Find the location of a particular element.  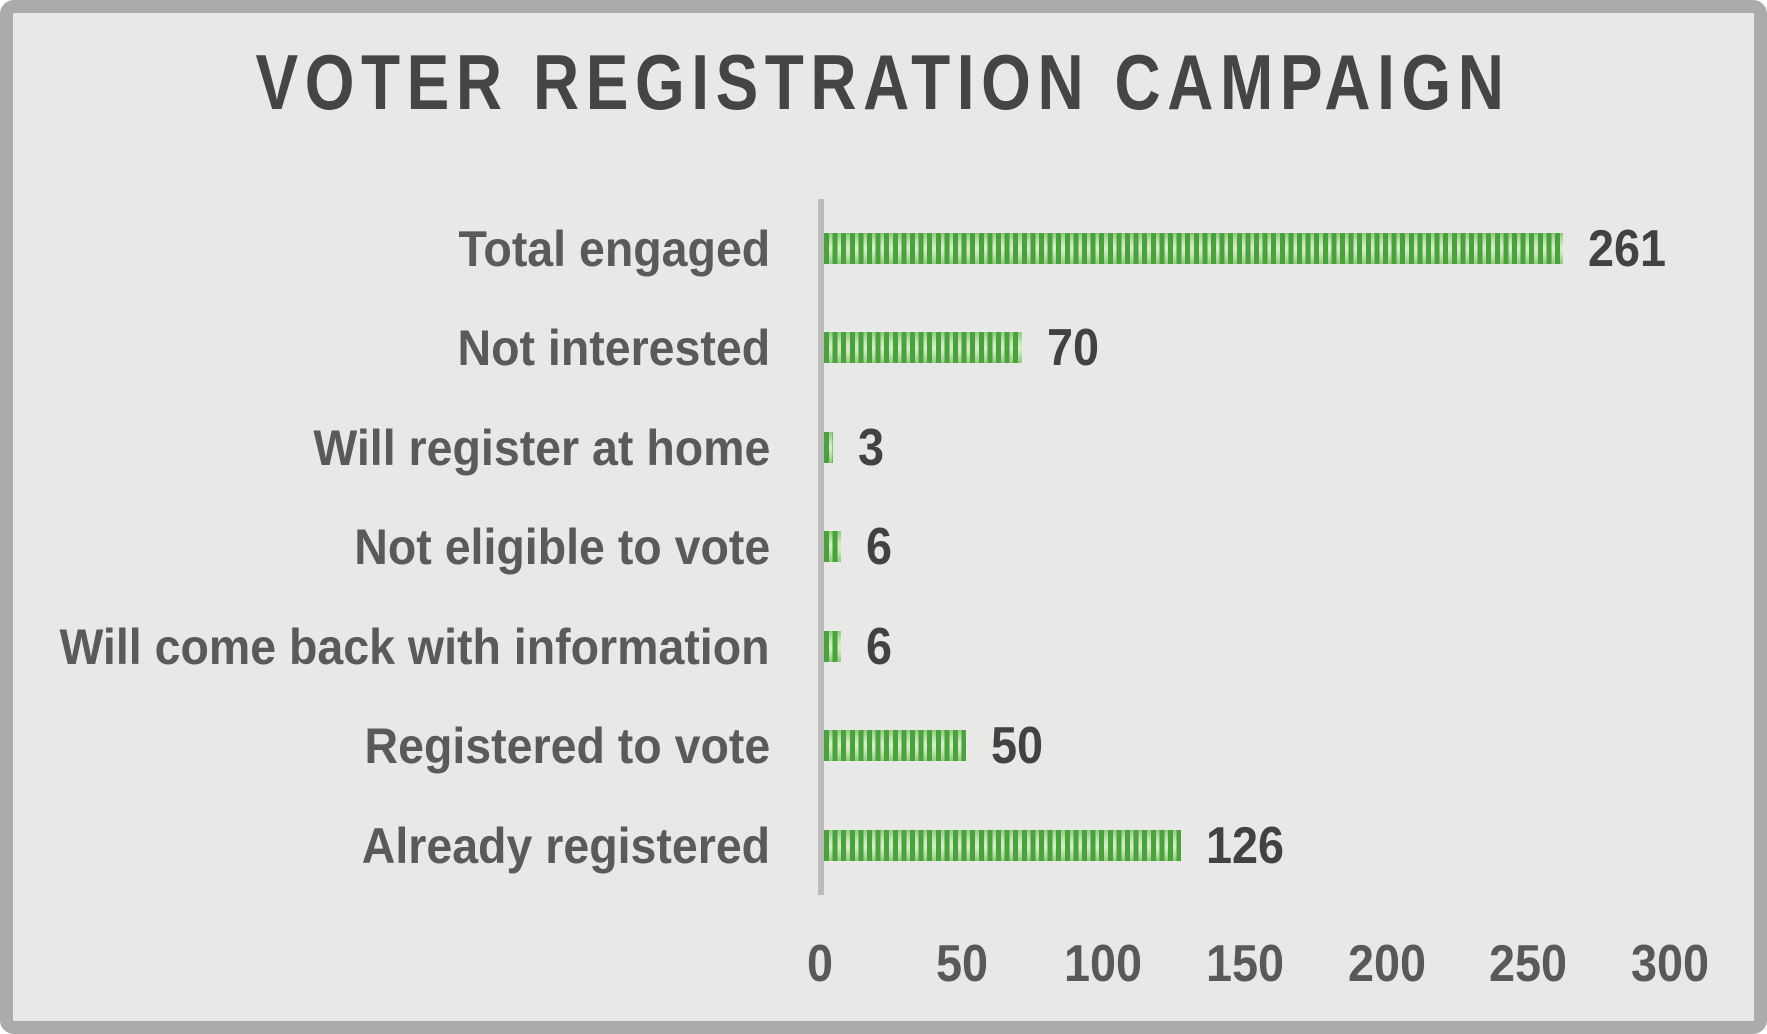

value-label: 126 is located at coordinates (1244, 845).